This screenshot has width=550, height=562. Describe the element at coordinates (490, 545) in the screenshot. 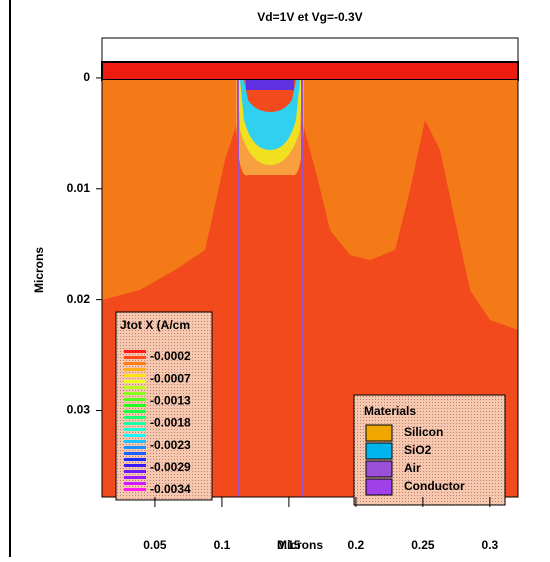

I see `x-tick-label: 0.3` at that location.